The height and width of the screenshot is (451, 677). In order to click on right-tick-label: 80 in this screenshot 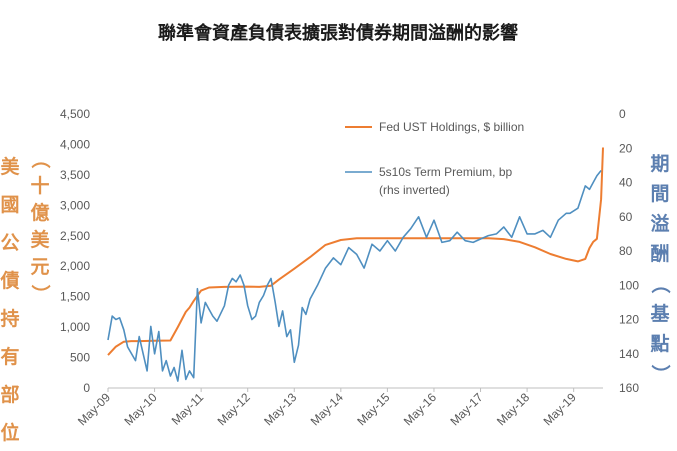, I will do `click(626, 251)`.